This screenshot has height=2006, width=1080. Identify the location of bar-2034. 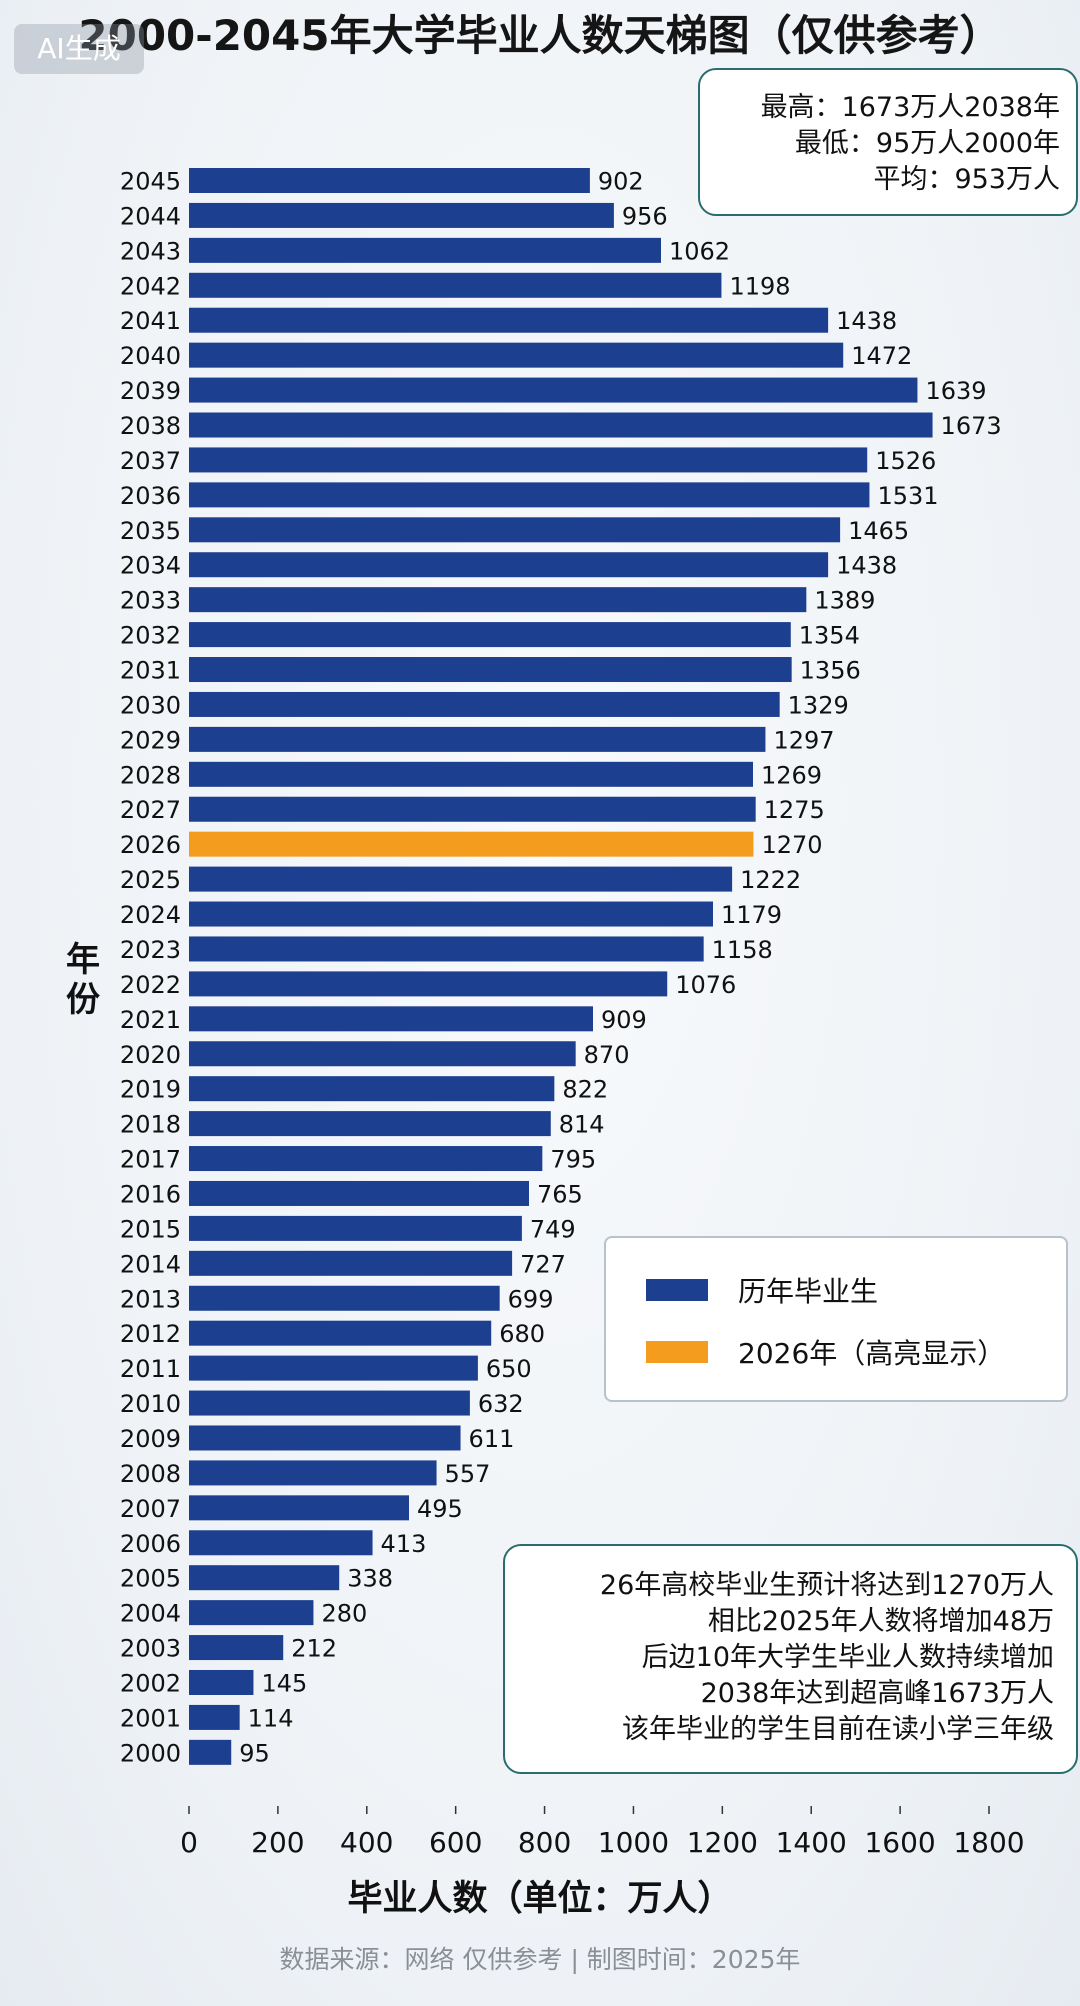
(509, 565).